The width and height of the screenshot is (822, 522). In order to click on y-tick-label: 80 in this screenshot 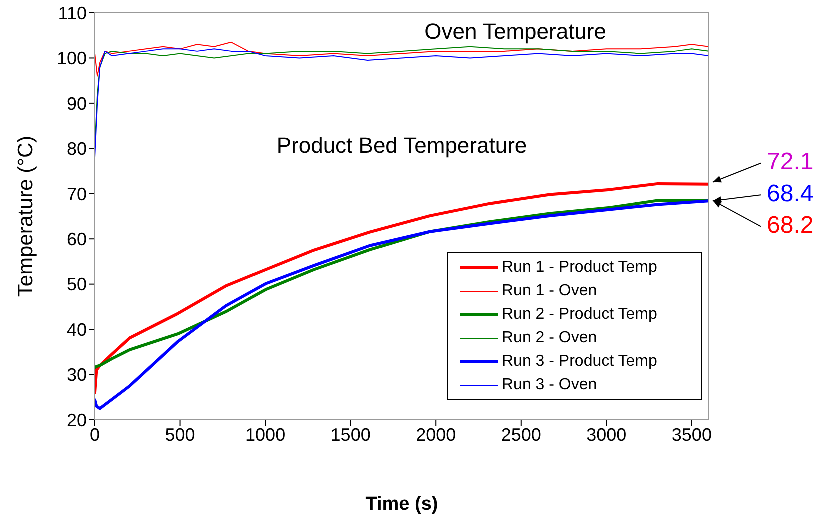, I will do `click(76, 149)`.